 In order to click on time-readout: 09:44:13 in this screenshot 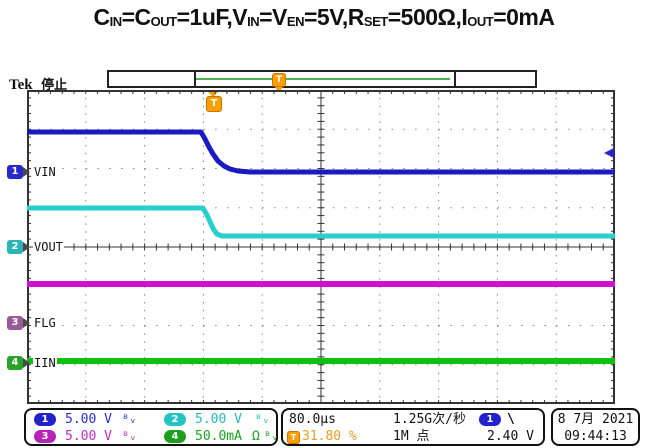, I will do `click(595, 436)`.